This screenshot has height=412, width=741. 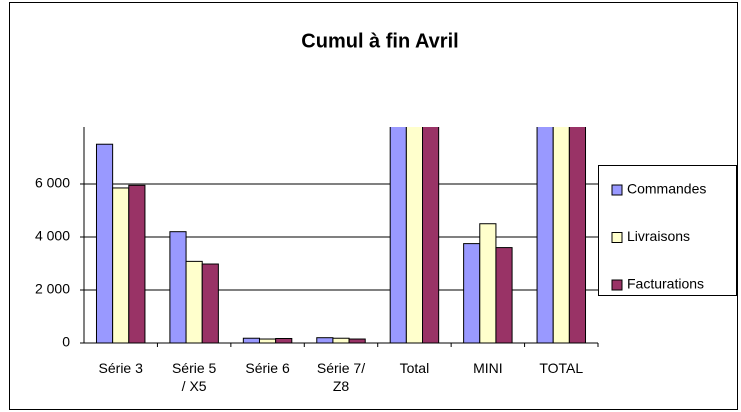 I want to click on x-tick-label: TOTAL, so click(x=561, y=368).